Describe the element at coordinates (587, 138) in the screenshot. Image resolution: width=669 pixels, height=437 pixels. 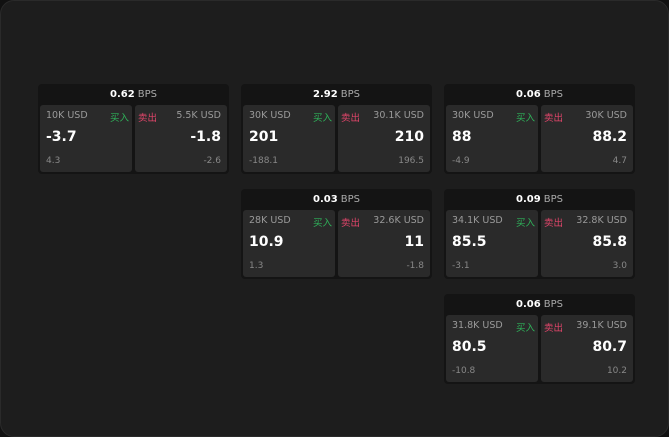
I see `sell-cell: 卖出 30K USD 88.2 4.7` at that location.